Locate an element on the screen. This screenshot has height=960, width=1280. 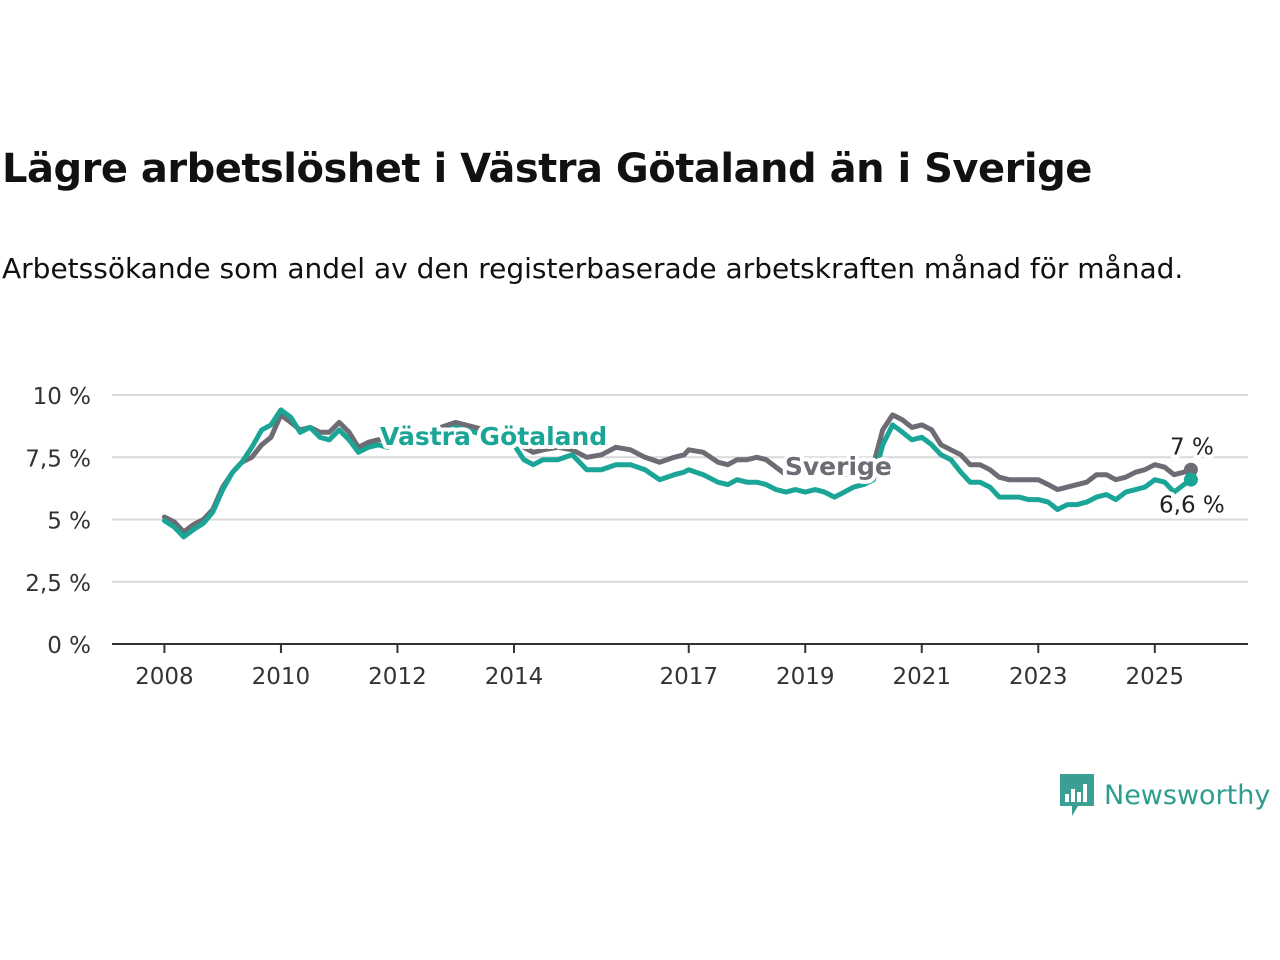
y-tick-label: 10 % is located at coordinates (62, 397).